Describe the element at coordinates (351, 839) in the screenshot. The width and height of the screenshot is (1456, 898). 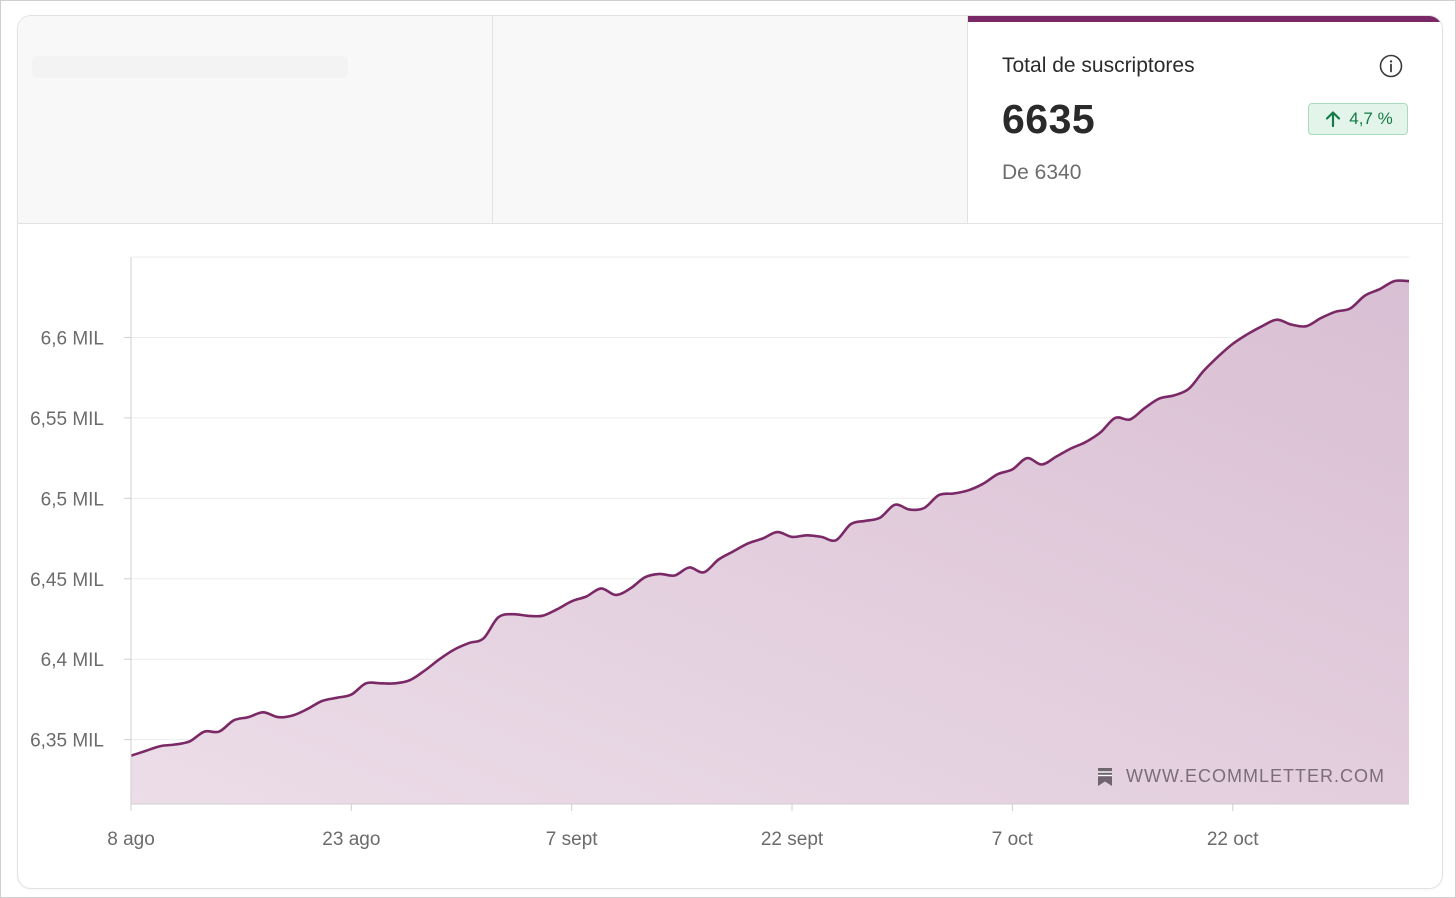
I see `x-tick-label: 23 ago` at that location.